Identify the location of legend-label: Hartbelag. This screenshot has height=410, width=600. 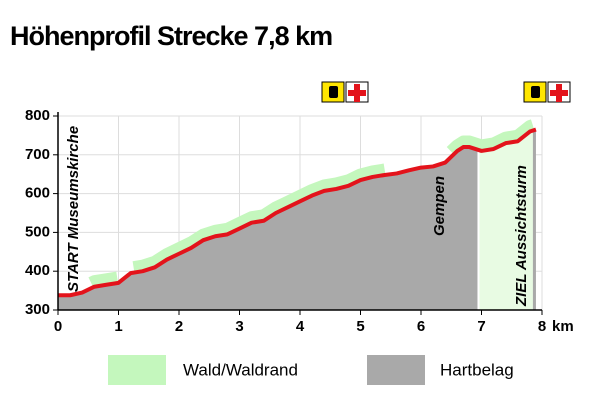
(477, 369).